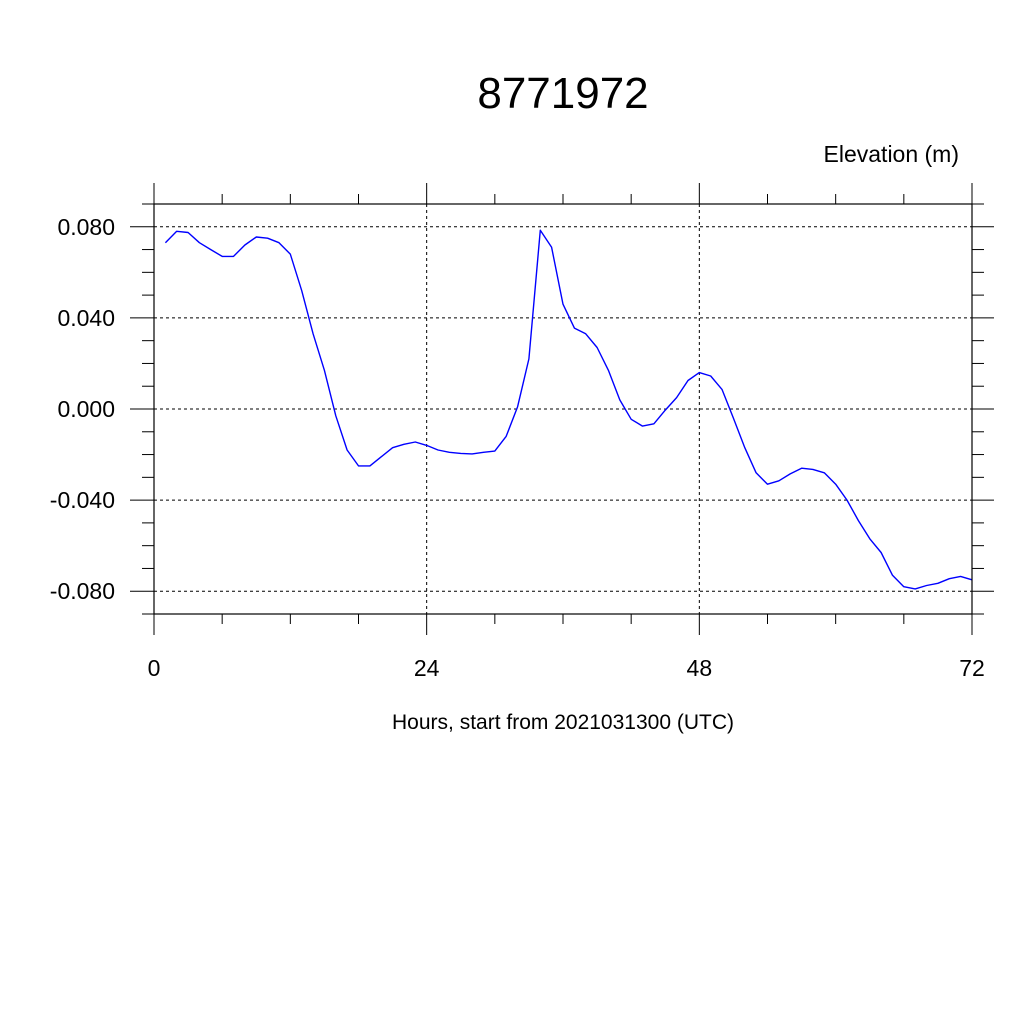 This screenshot has width=1024, height=1024. What do you see at coordinates (86, 409) in the screenshot?
I see `y-tick-label: 0.000` at bounding box center [86, 409].